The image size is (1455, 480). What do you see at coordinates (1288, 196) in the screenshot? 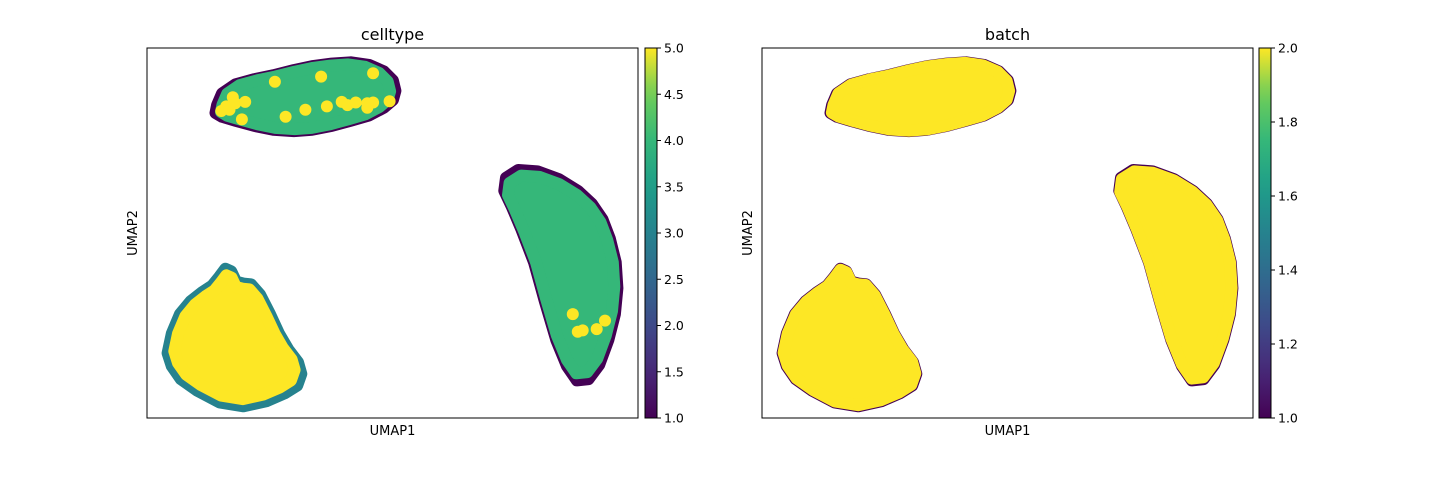
I see `colorbar-tick-label: 1.6` at bounding box center [1288, 196].